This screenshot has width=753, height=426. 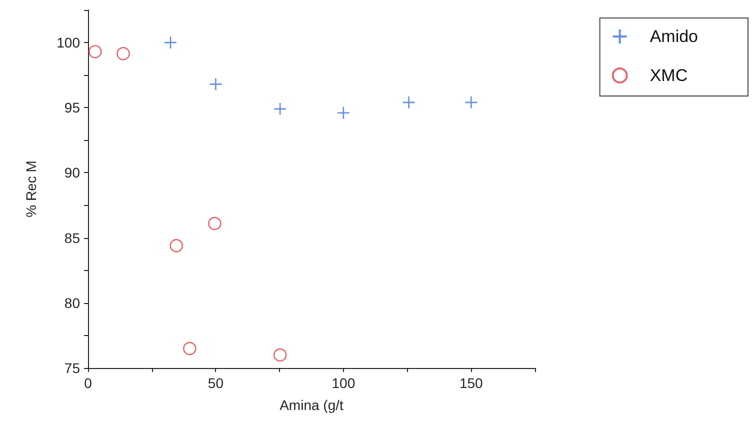 What do you see at coordinates (674, 36) in the screenshot?
I see `legend-label: Amido` at bounding box center [674, 36].